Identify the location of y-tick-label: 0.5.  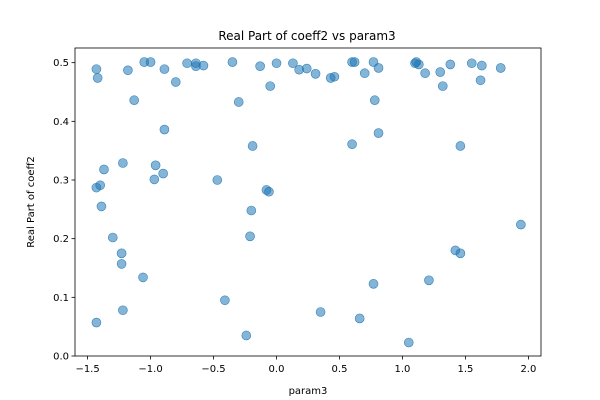
(61, 63).